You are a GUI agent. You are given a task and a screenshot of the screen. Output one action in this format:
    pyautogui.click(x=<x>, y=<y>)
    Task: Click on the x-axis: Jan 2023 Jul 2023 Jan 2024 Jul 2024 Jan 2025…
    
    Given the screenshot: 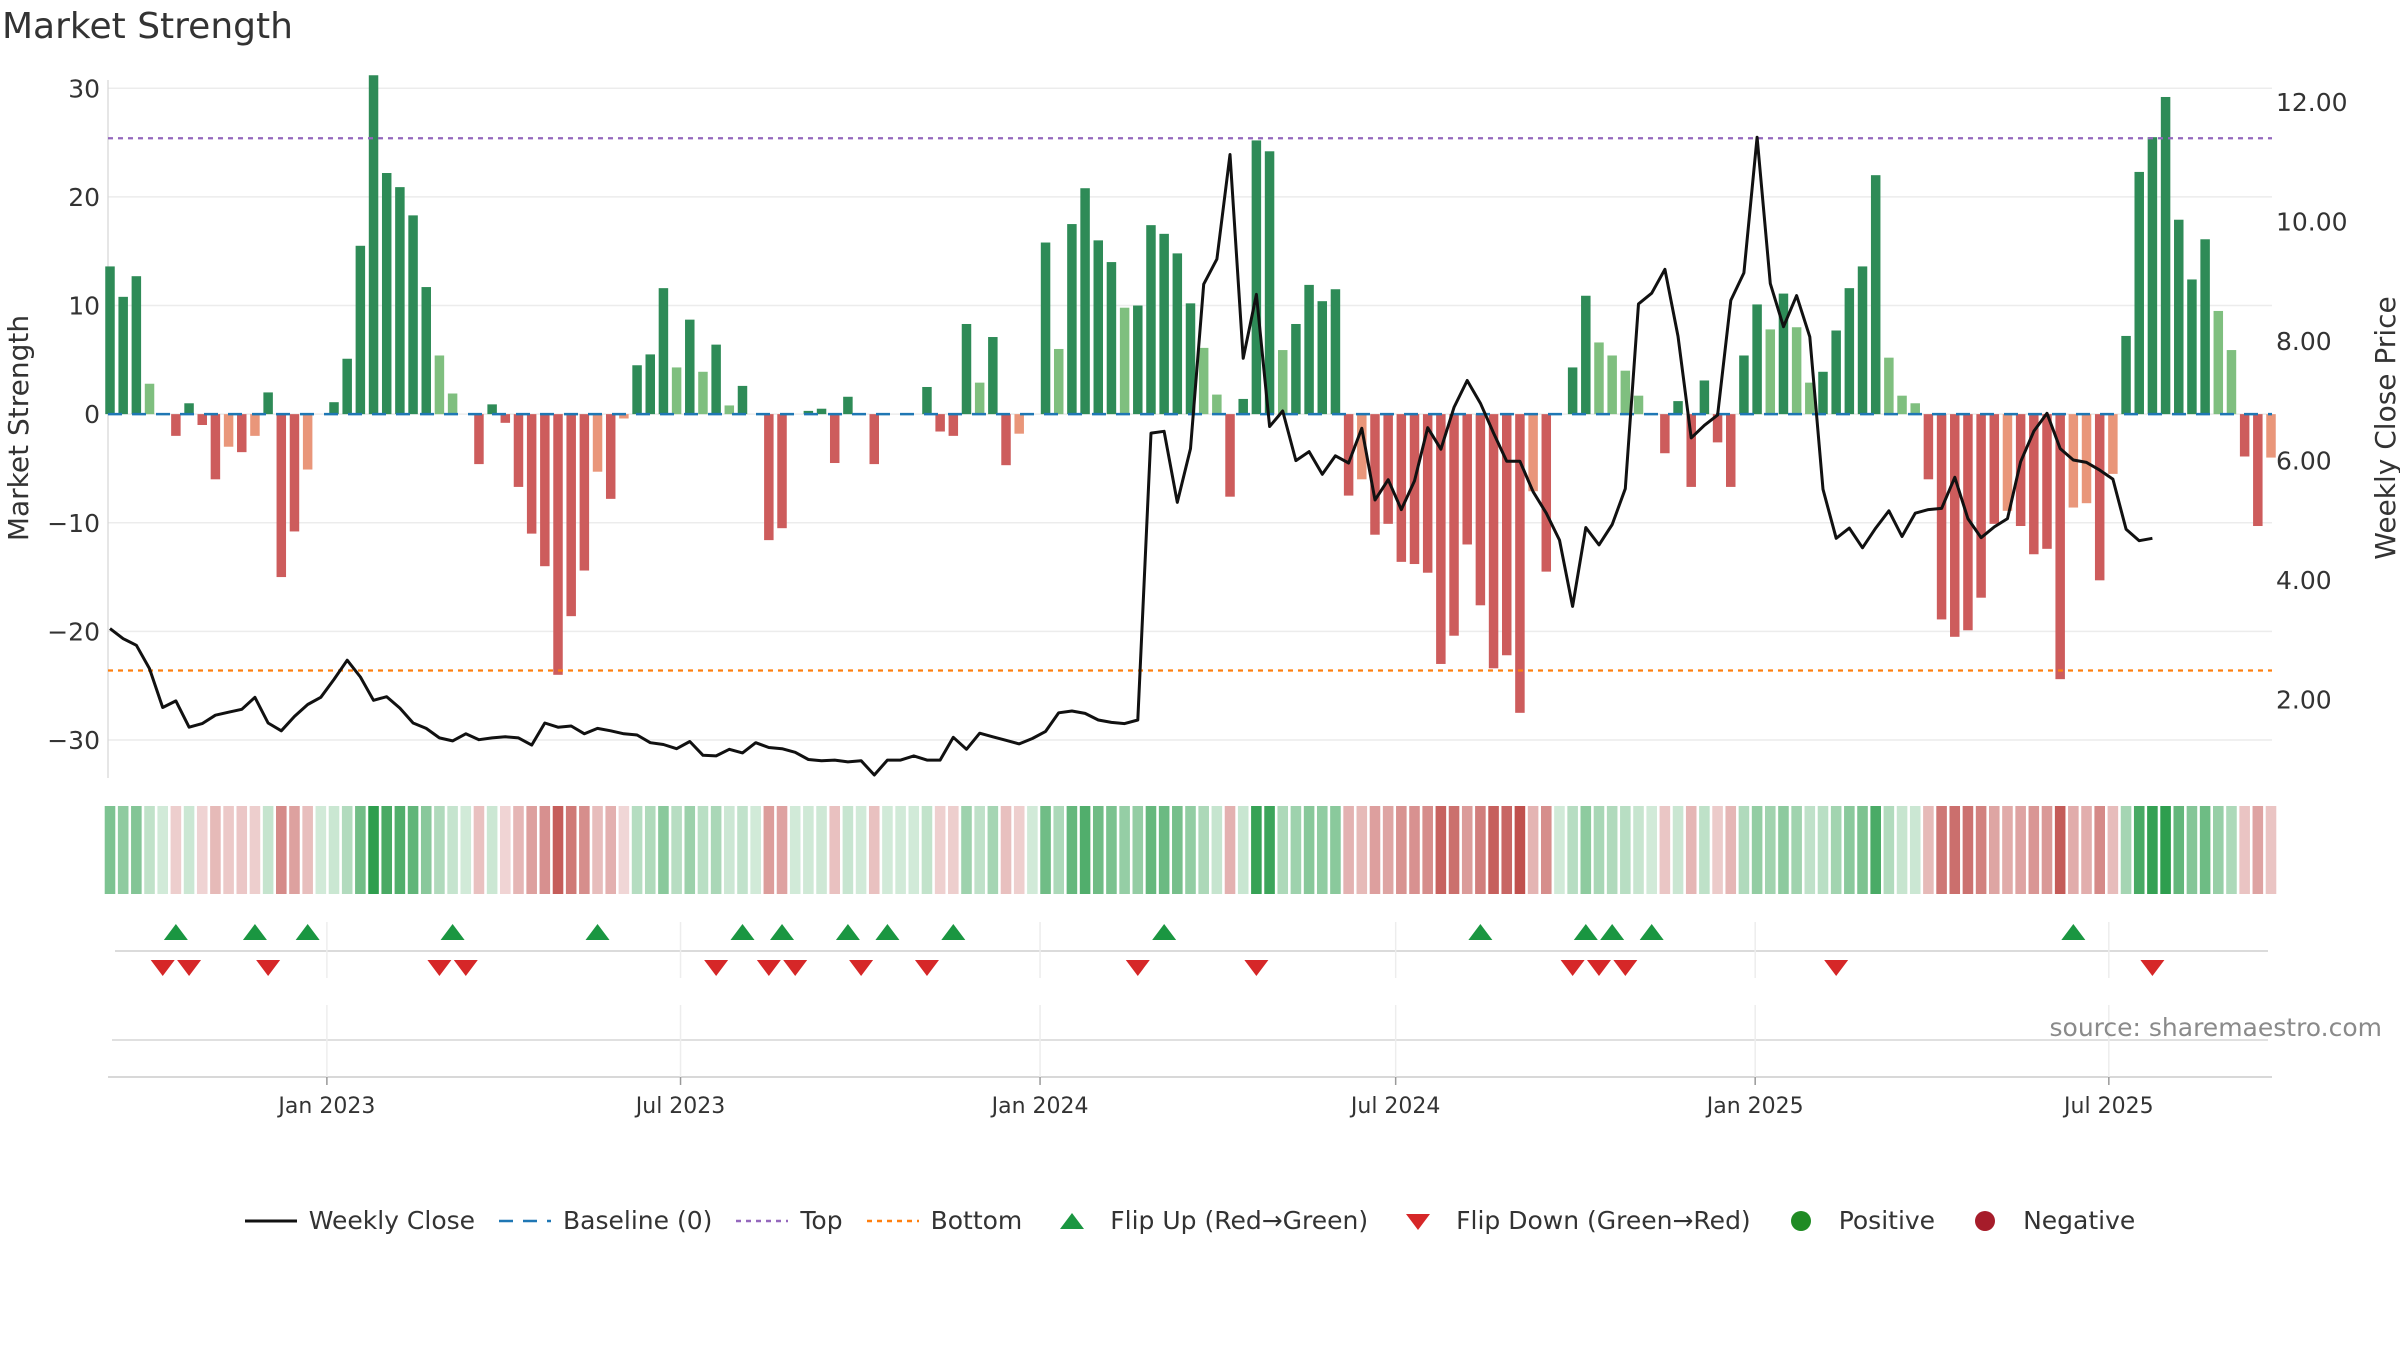 What is the action you would take?
    pyautogui.click(x=1190, y=1020)
    